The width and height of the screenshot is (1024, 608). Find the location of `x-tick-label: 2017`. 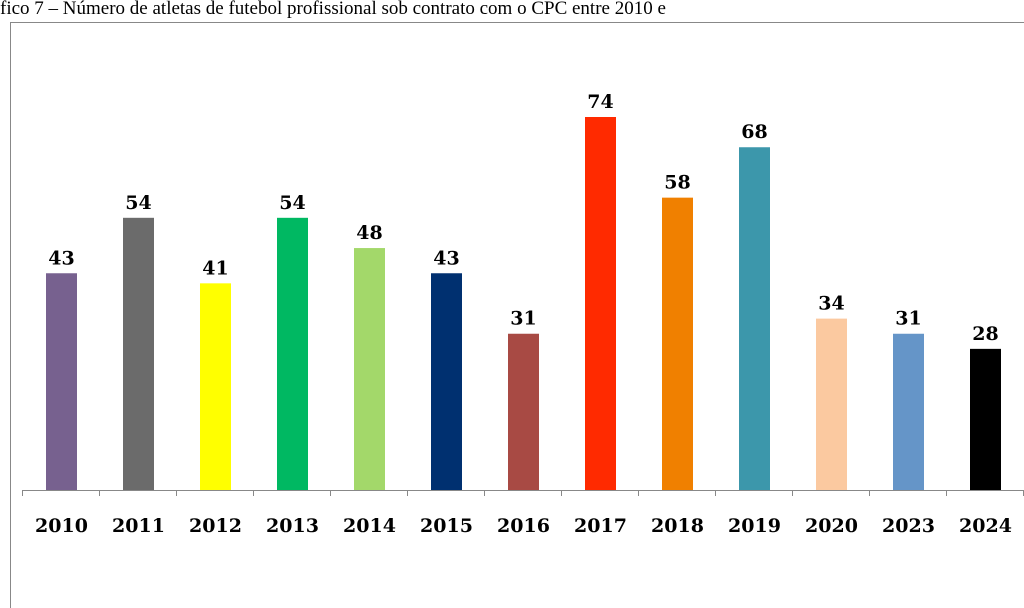

x-tick-label: 2017 is located at coordinates (600, 526).